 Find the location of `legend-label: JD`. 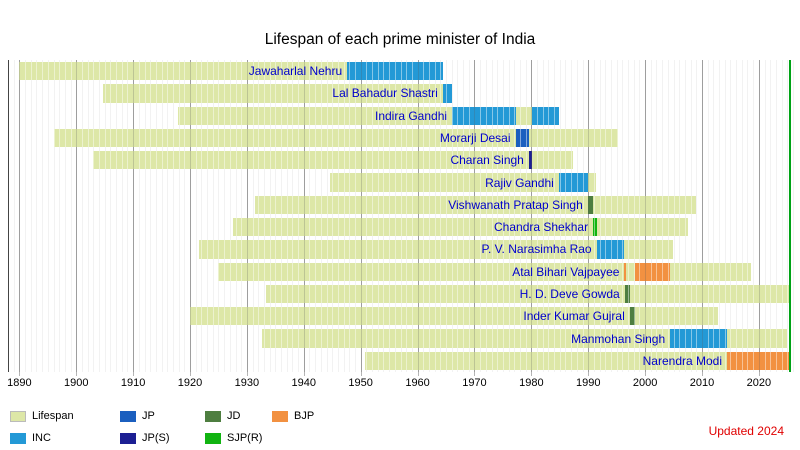

legend-label: JD is located at coordinates (234, 416).